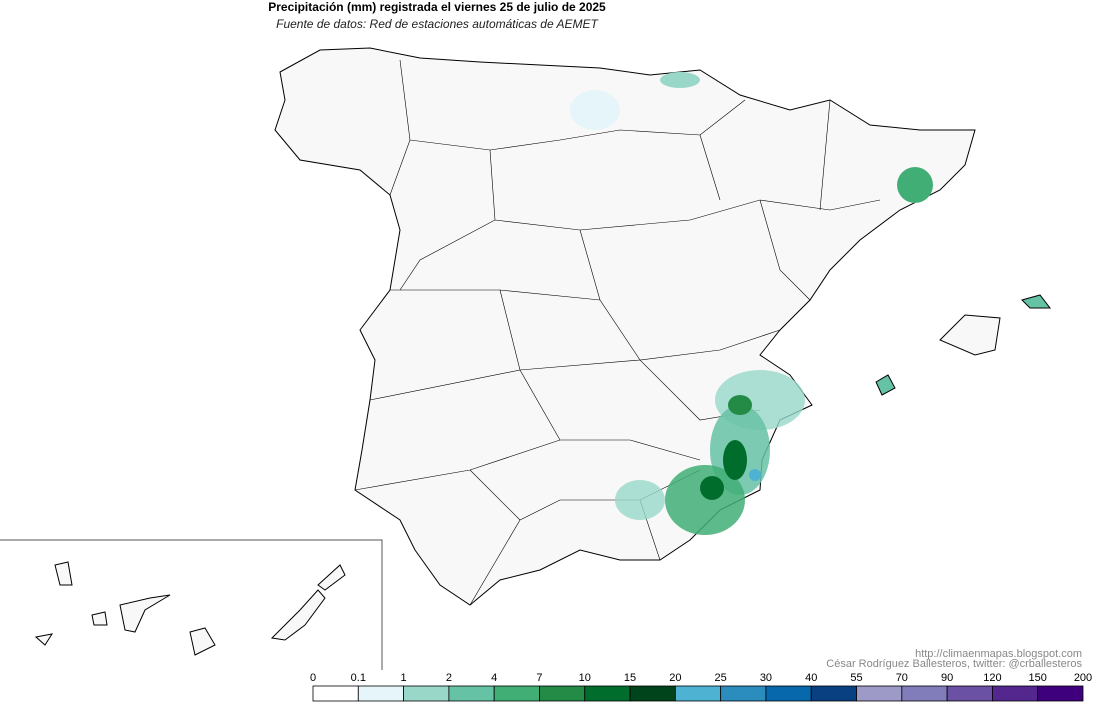 The image size is (1100, 707). I want to click on legend-label: 40, so click(811, 678).